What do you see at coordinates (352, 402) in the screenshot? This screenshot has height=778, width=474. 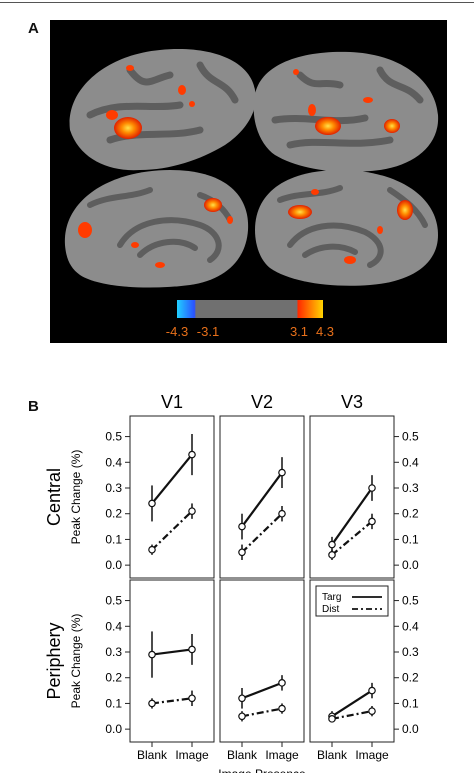 I see `column-title: V3` at bounding box center [352, 402].